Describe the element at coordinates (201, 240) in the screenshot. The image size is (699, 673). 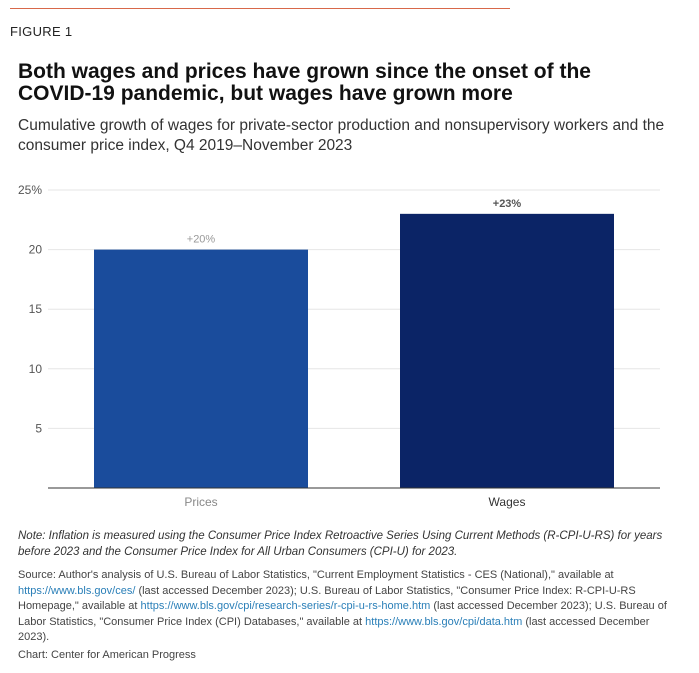
I see `data-label: +20%` at that location.